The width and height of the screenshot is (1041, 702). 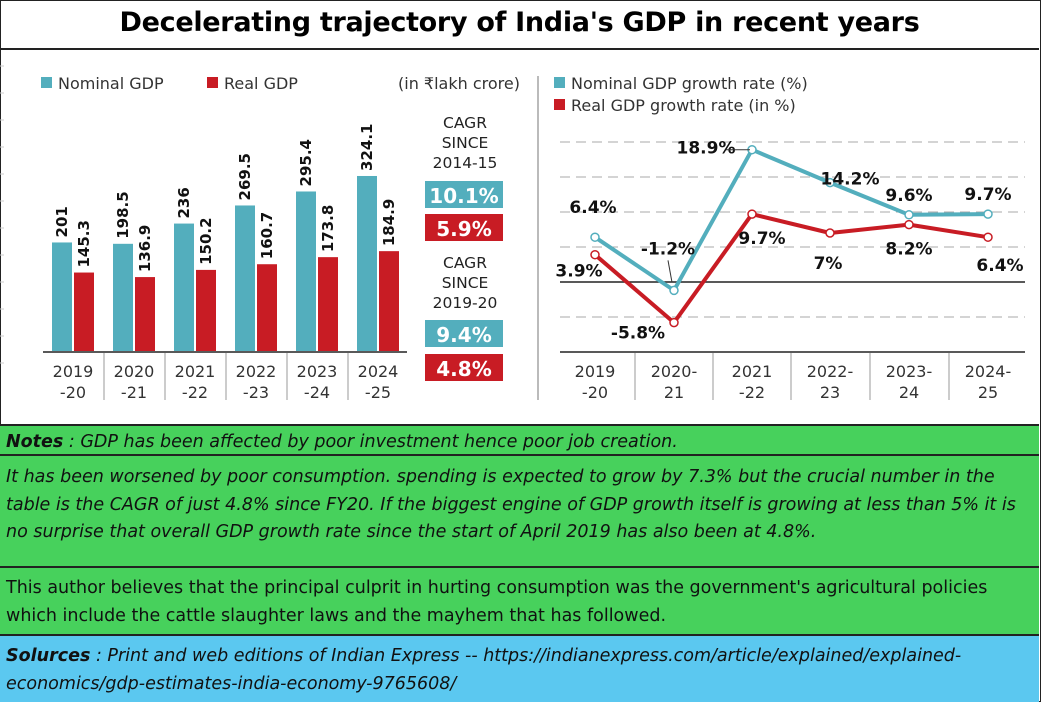 I want to click on bar-category-label-1: 2019, so click(x=73, y=371).